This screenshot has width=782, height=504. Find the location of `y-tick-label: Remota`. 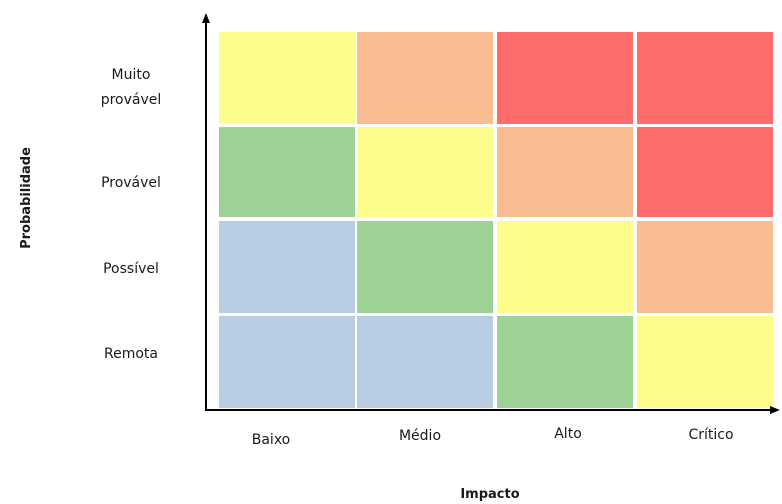

y-tick-label: Remota is located at coordinates (131, 354).